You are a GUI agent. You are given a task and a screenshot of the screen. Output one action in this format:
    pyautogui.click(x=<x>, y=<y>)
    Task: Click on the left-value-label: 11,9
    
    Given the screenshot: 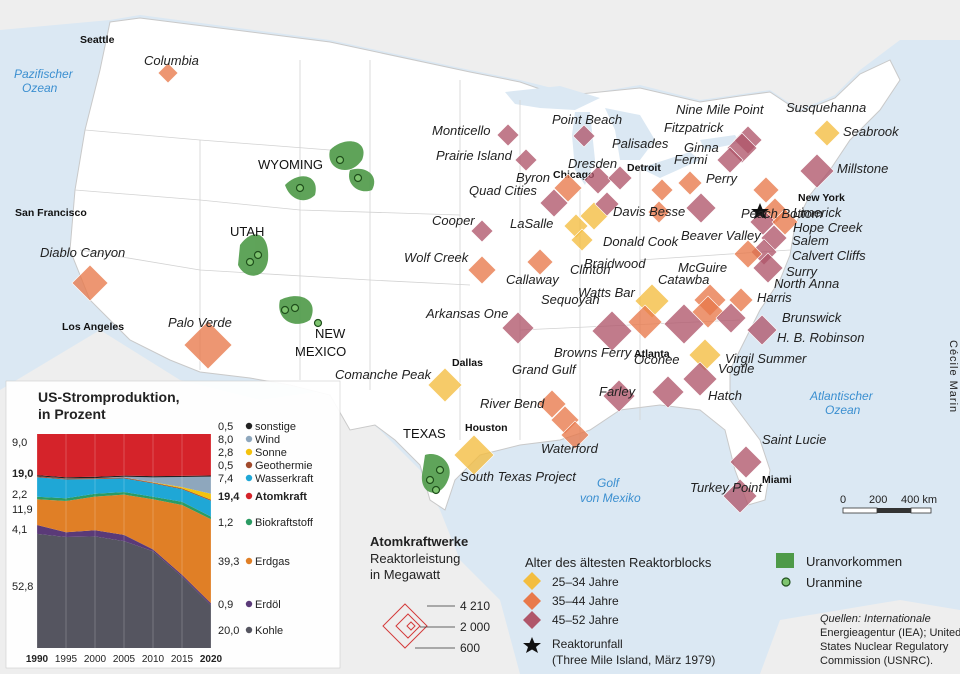 What is the action you would take?
    pyautogui.click(x=22, y=510)
    